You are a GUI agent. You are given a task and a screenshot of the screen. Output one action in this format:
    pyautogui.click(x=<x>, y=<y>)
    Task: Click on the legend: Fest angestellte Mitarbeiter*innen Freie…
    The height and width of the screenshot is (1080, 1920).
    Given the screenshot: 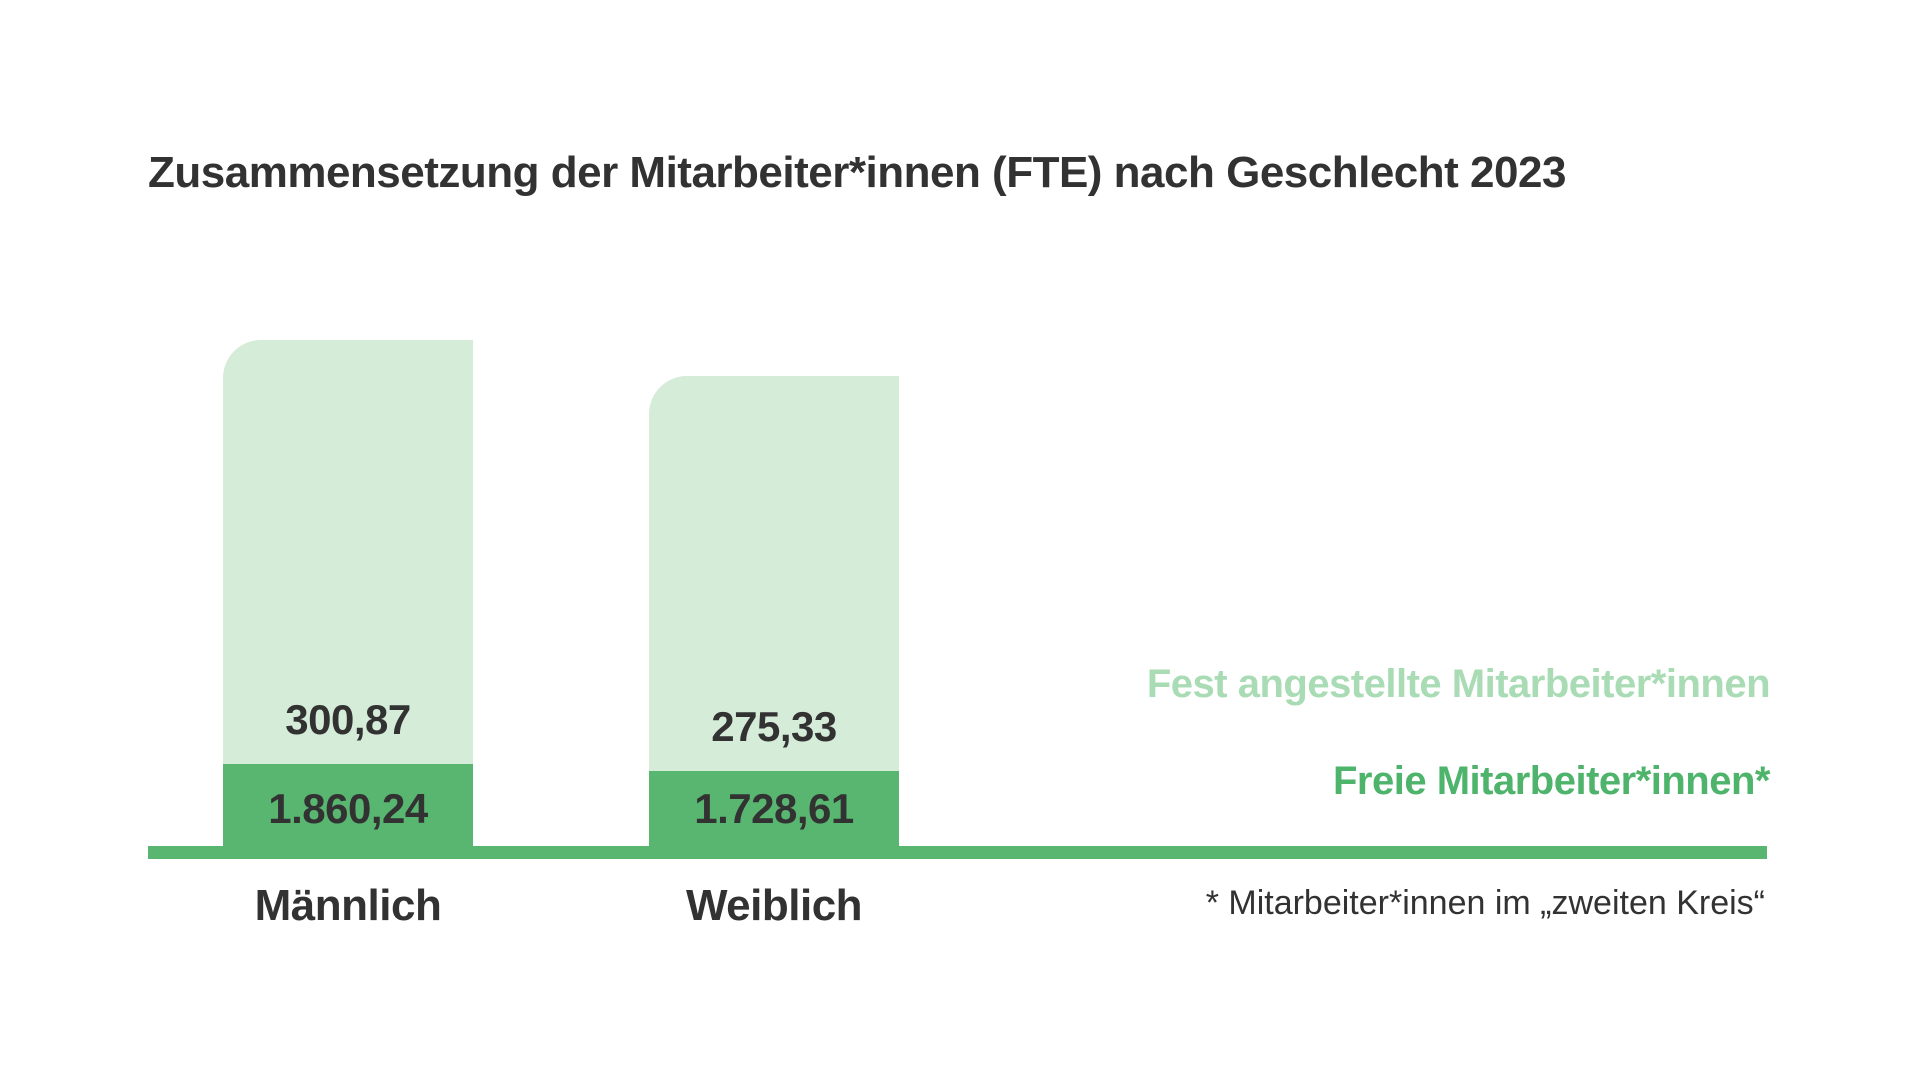 What is the action you would take?
    pyautogui.click(x=1458, y=733)
    